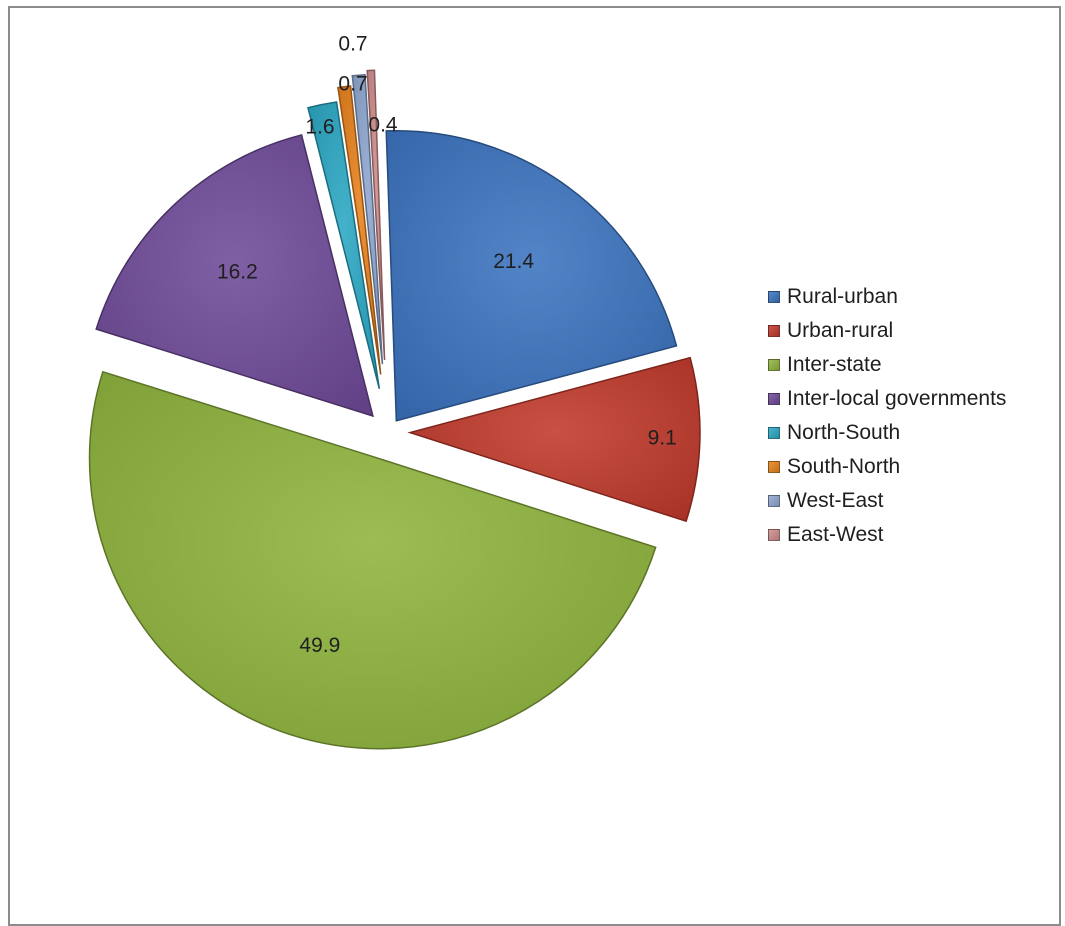 The image size is (1065, 926). What do you see at coordinates (531, 276) in the screenshot?
I see `pie-slice-rural-urban` at bounding box center [531, 276].